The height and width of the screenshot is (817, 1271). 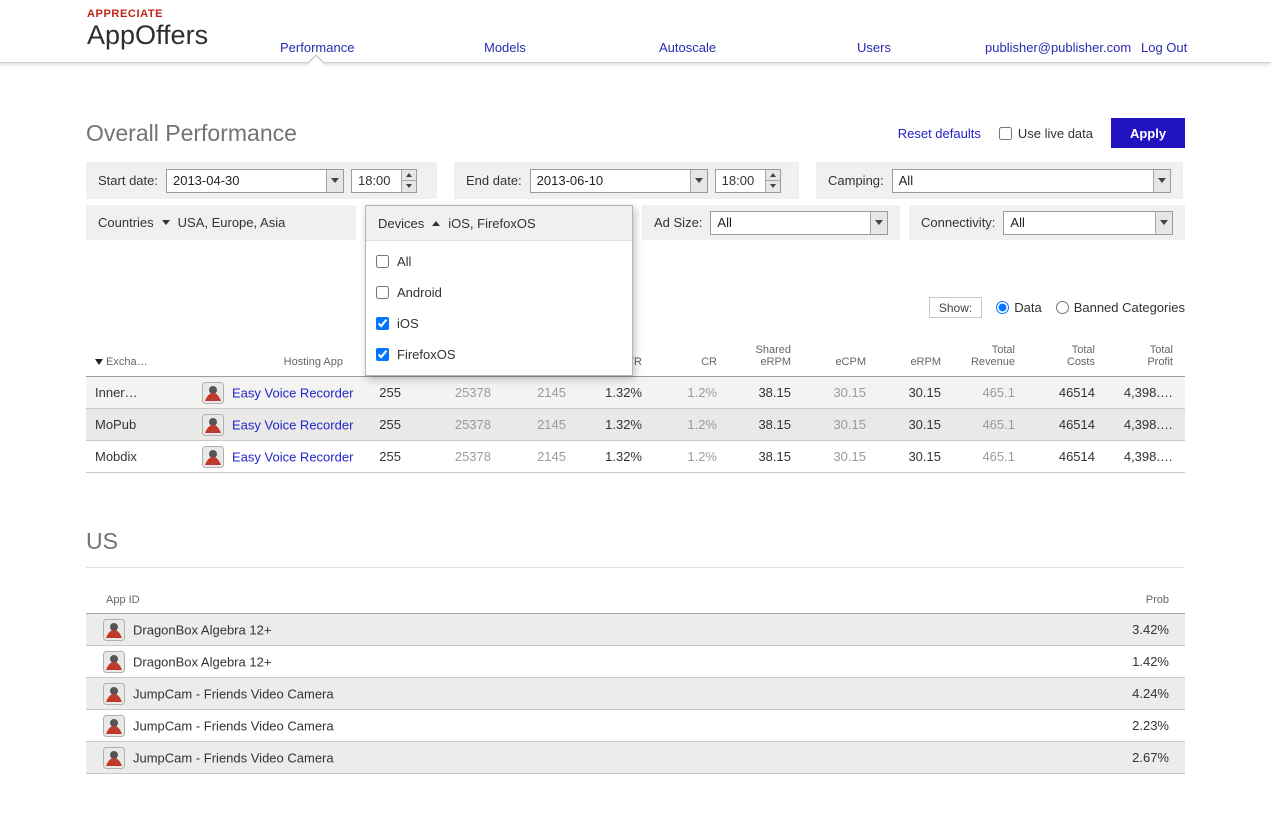 What do you see at coordinates (374, 180) in the screenshot?
I see `start-time-value: 18:00` at bounding box center [374, 180].